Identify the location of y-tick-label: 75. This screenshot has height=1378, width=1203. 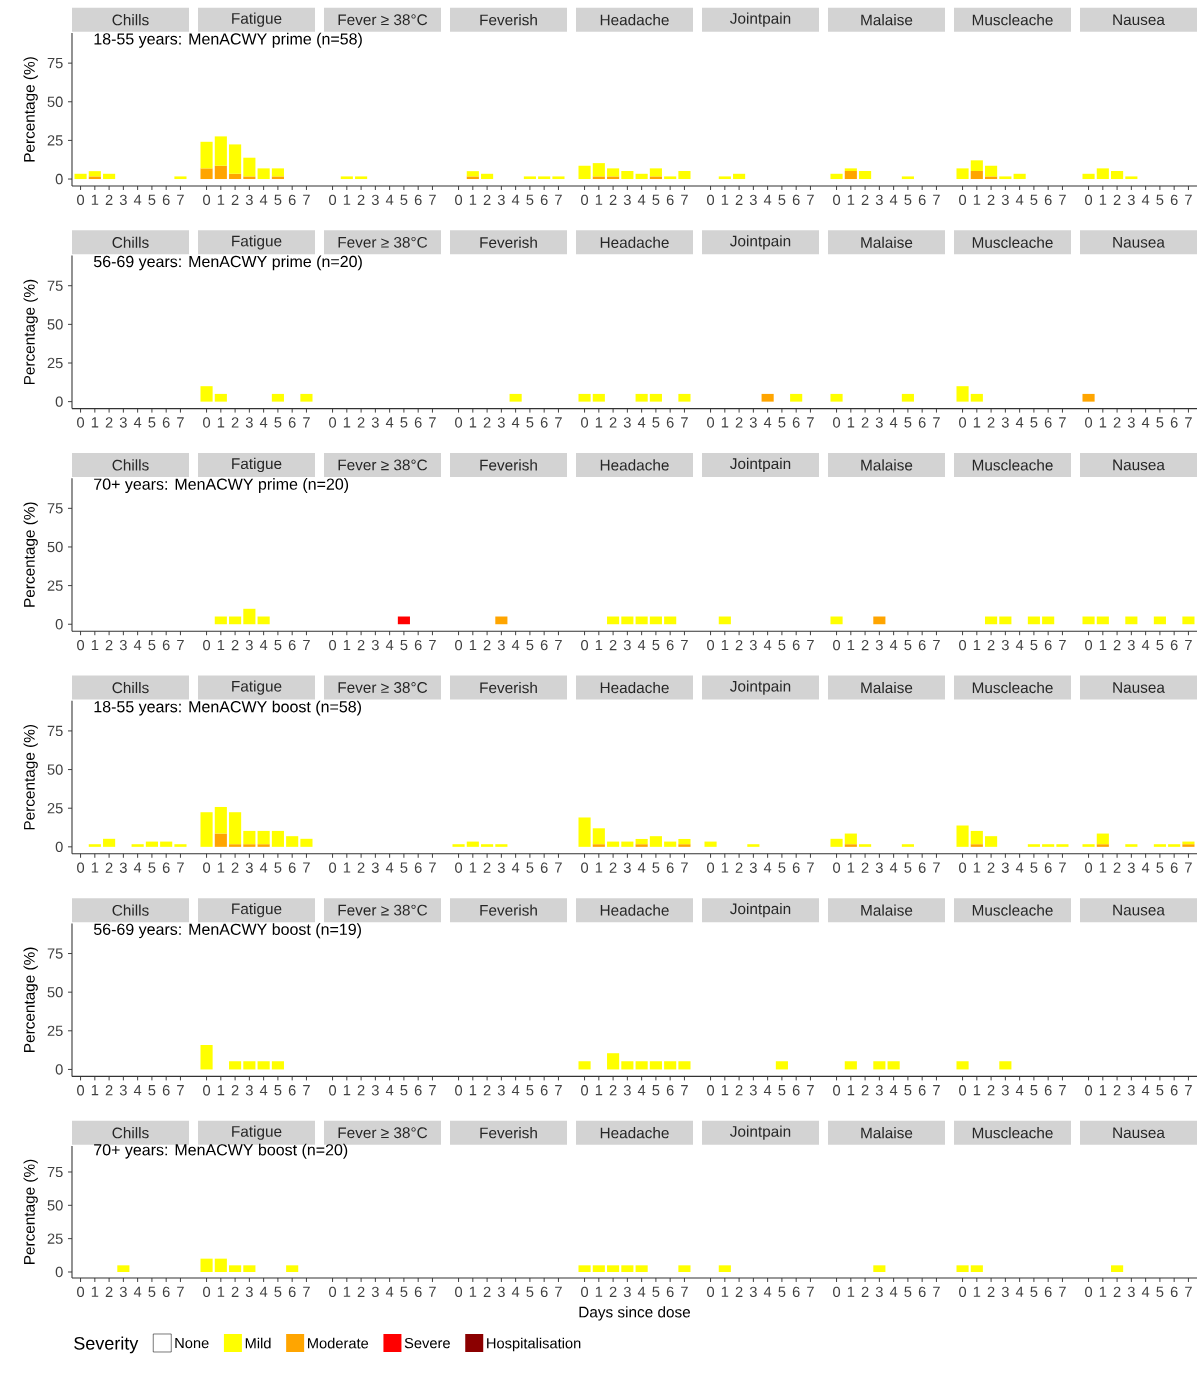
(55, 63).